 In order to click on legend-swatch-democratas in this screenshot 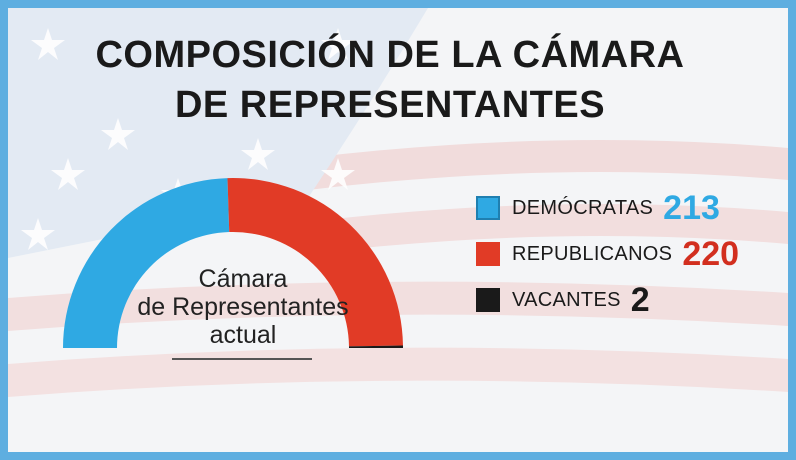, I will do `click(488, 208)`.